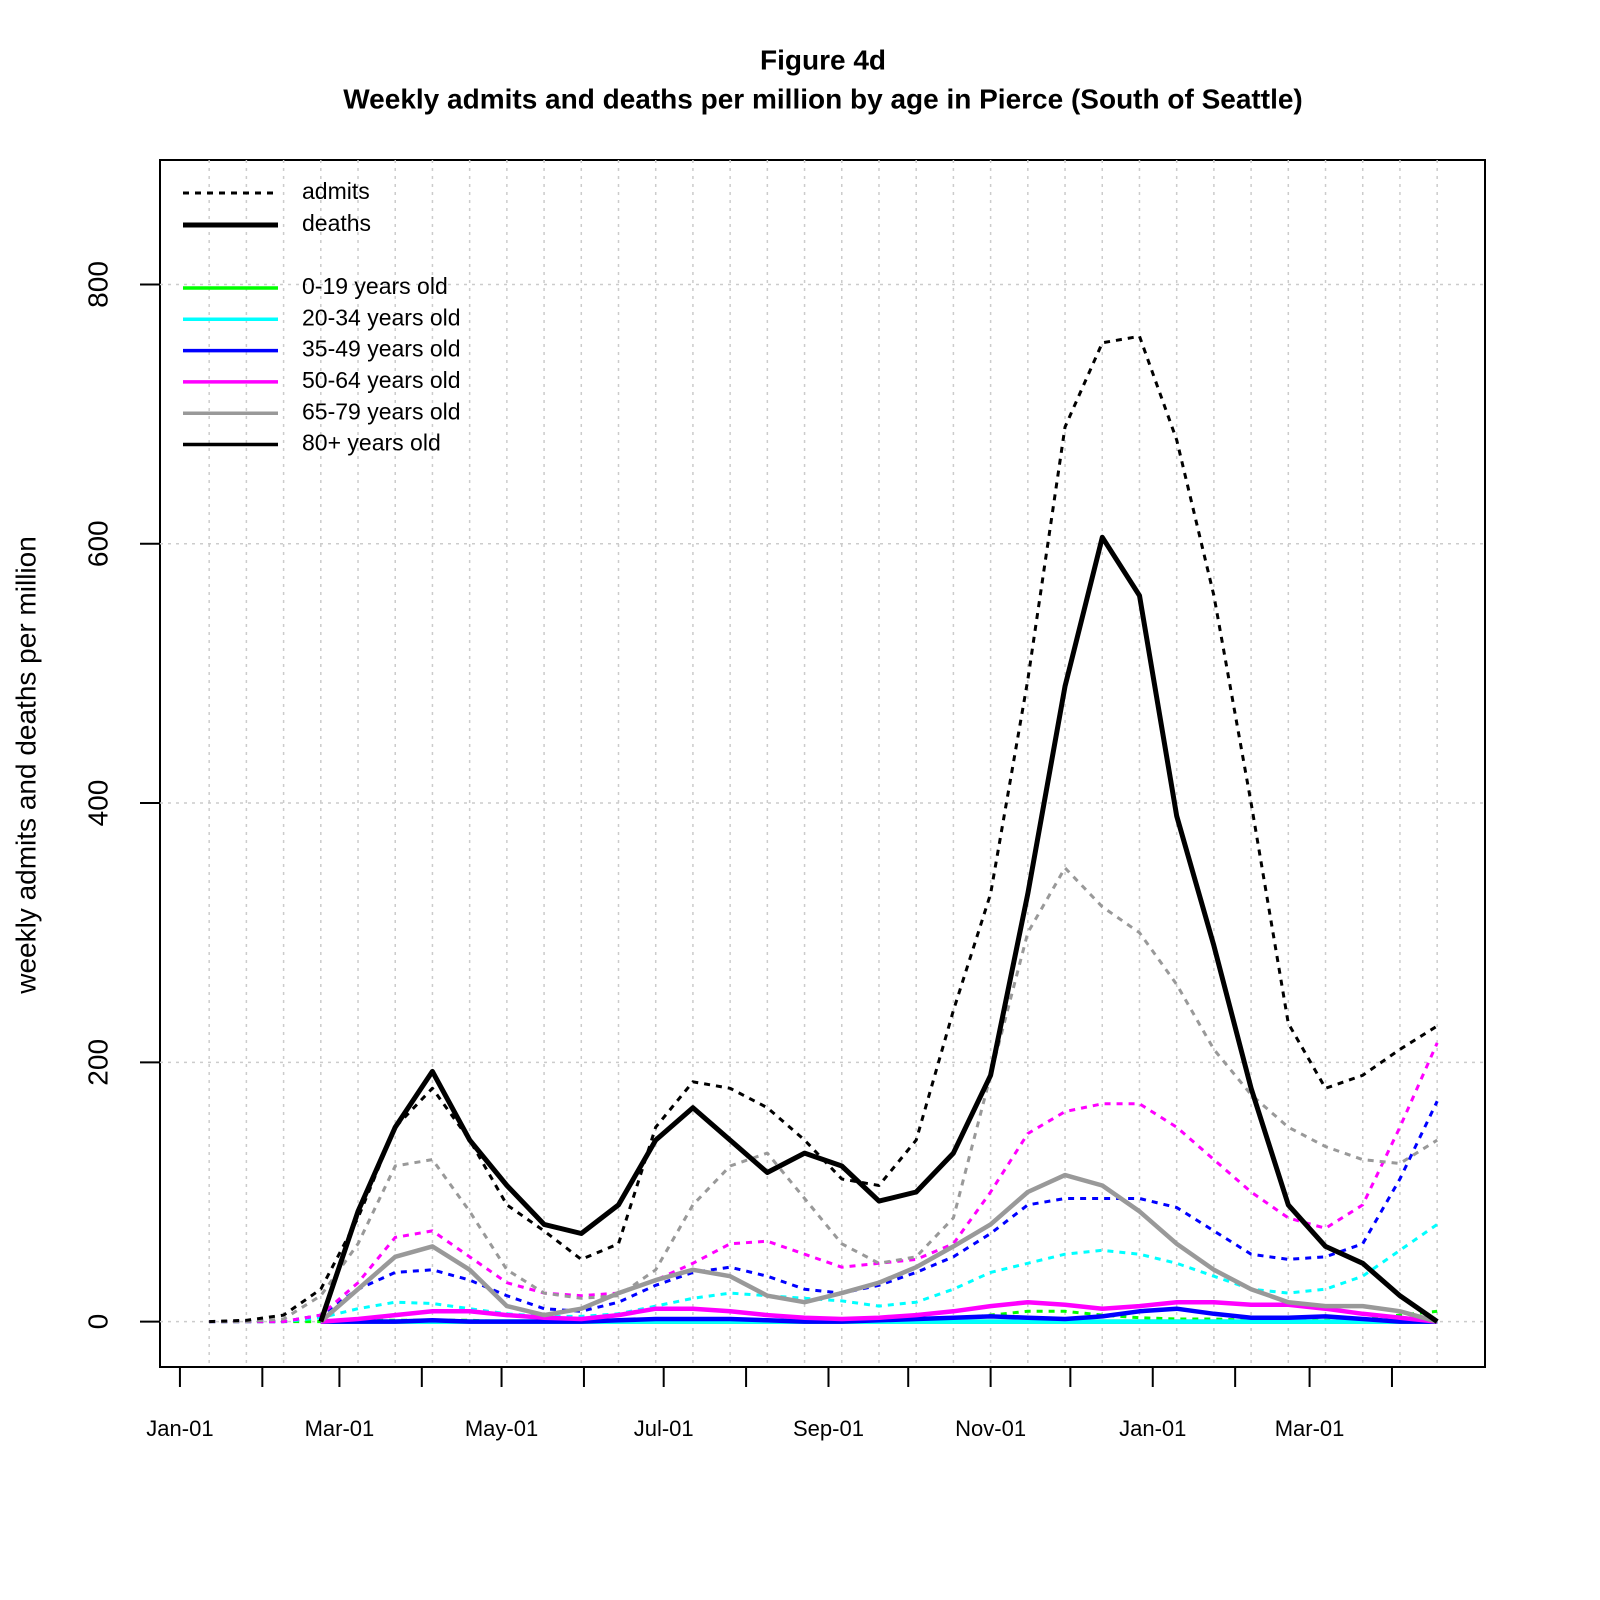  What do you see at coordinates (336, 191) in the screenshot?
I see `legend-label: admits` at bounding box center [336, 191].